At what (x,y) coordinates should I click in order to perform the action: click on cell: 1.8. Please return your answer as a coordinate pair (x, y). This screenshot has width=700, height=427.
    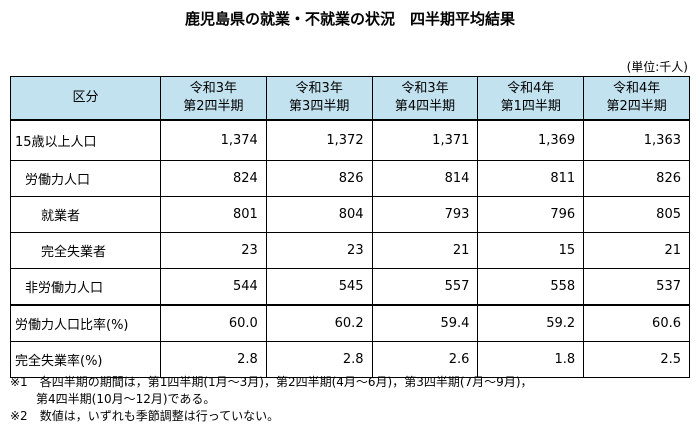
    Looking at the image, I should click on (531, 359).